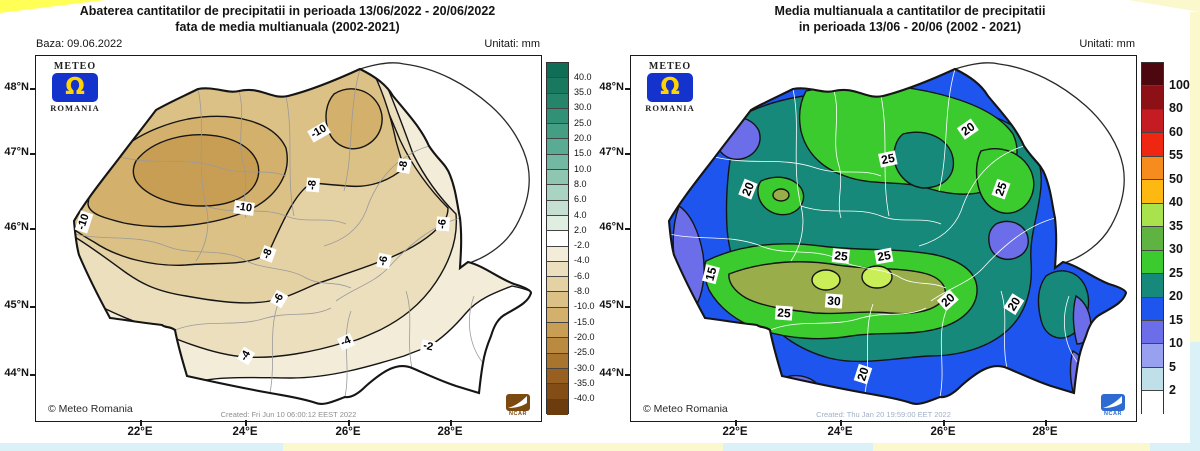  What do you see at coordinates (52, 6) in the screenshot?
I see `background-wedge-top-left` at bounding box center [52, 6].